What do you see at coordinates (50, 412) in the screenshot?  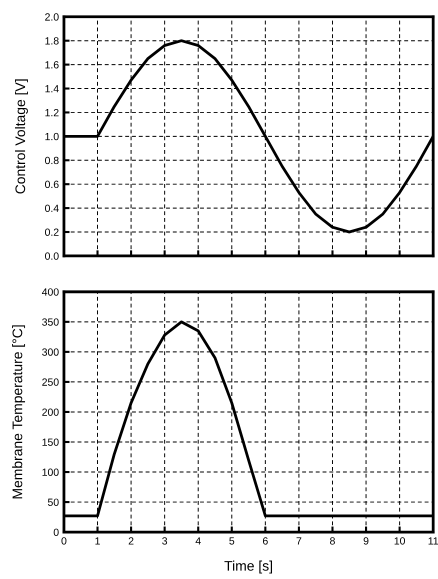 I see `y-tick-label: 200` at bounding box center [50, 412].